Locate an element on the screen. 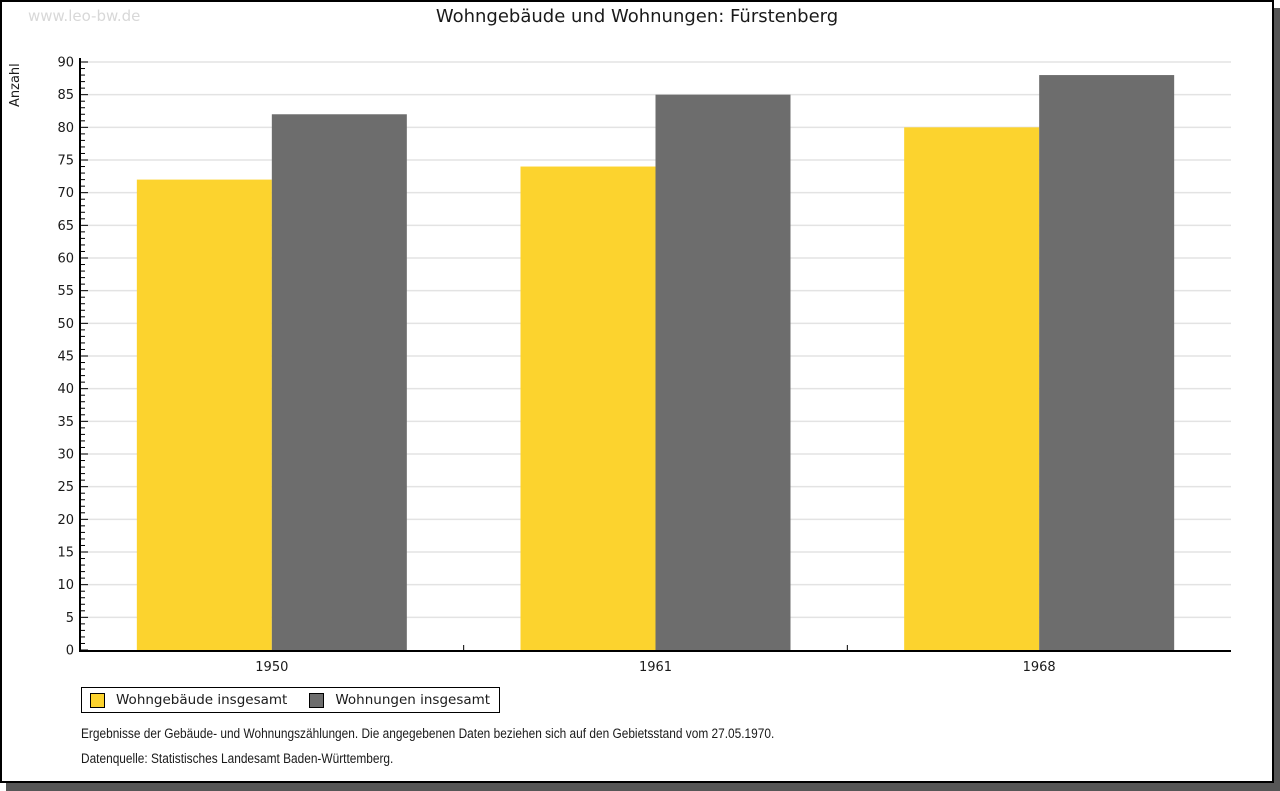 The image size is (1280, 791). y-tick-label: 5 is located at coordinates (70, 618).